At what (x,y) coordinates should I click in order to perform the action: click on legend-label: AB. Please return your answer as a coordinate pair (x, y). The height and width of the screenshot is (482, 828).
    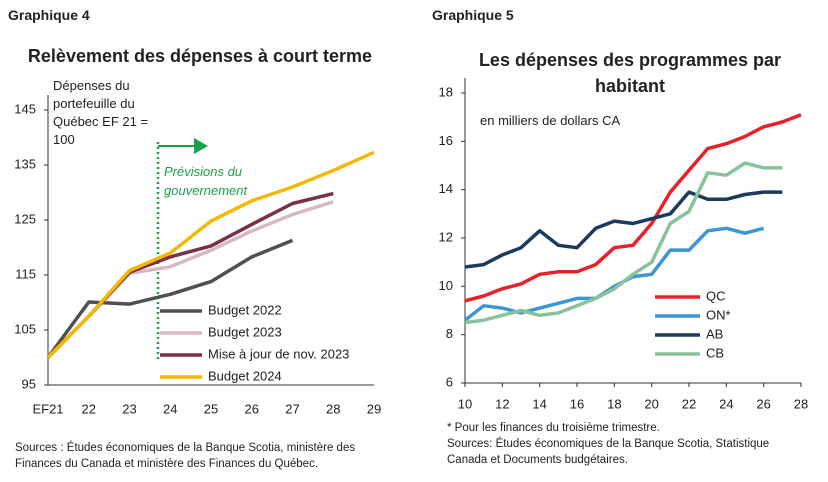
    Looking at the image, I should click on (714, 333).